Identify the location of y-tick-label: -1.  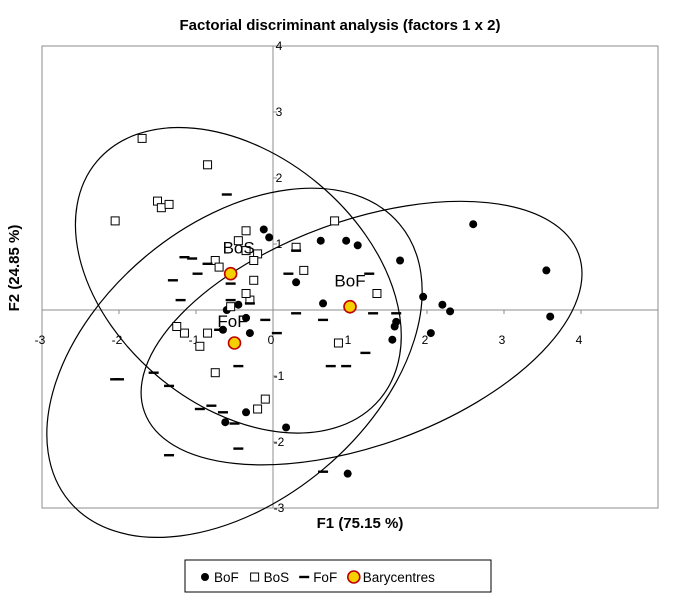
(279, 376).